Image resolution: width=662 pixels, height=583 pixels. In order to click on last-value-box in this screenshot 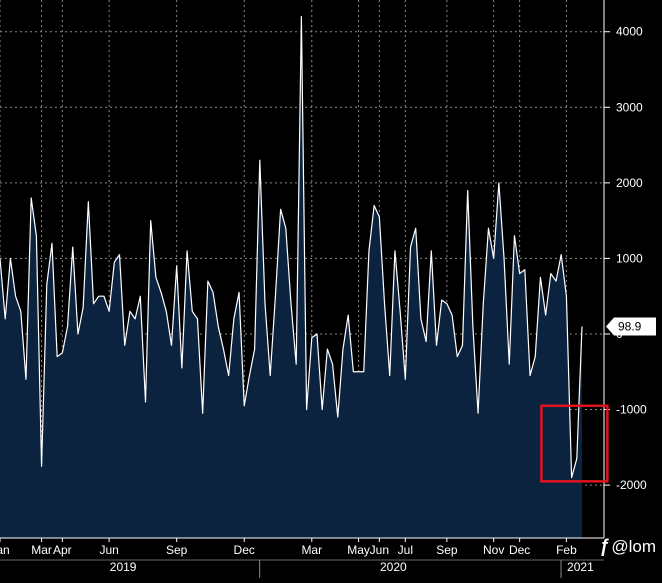, I will do `click(631, 326)`.